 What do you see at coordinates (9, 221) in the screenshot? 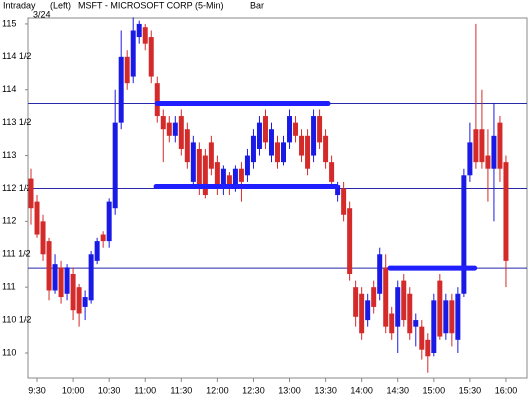
I see `y-tick-label: 112` at bounding box center [9, 221].